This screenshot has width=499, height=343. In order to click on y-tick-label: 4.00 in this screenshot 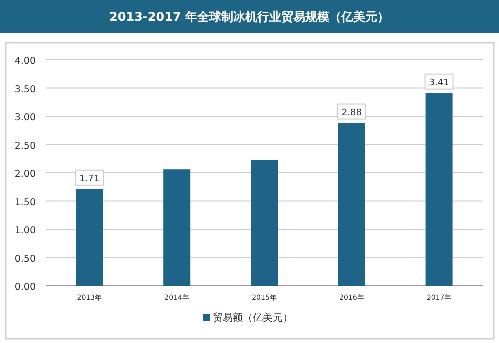, I will do `click(25, 61)`.